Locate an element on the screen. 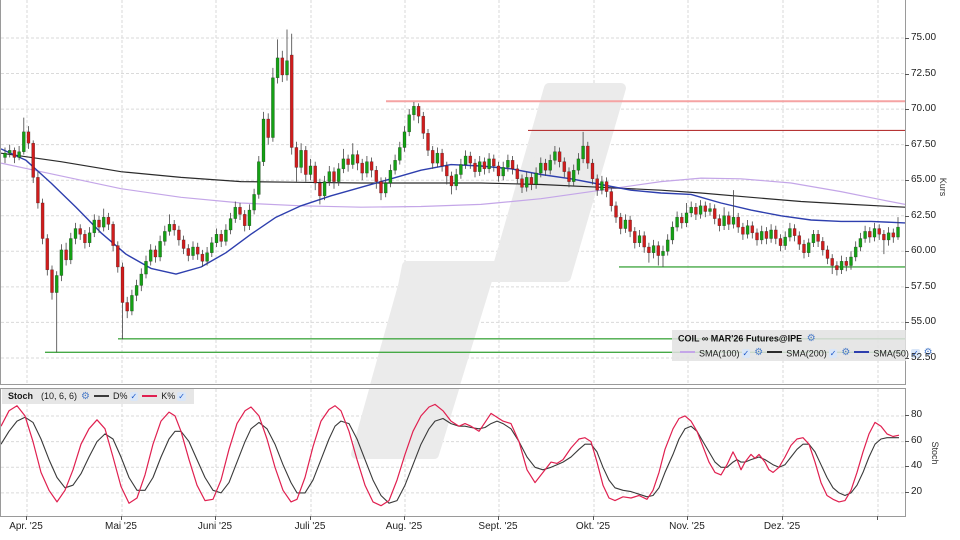 The width and height of the screenshot is (960, 540). price-tick-label: 62.50 is located at coordinates (924, 215).